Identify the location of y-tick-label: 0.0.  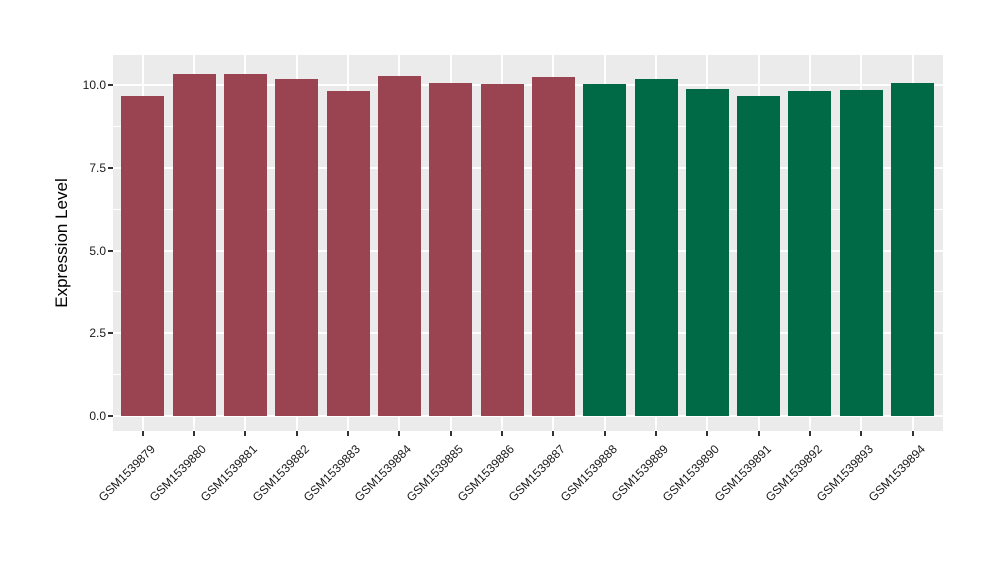
(97, 416).